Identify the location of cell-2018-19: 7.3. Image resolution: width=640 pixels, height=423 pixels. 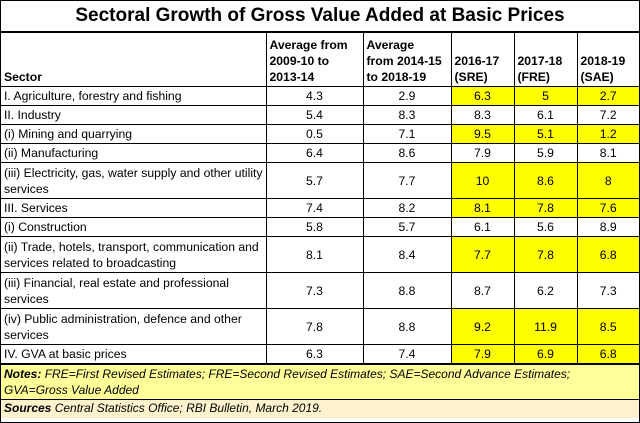
(607, 290).